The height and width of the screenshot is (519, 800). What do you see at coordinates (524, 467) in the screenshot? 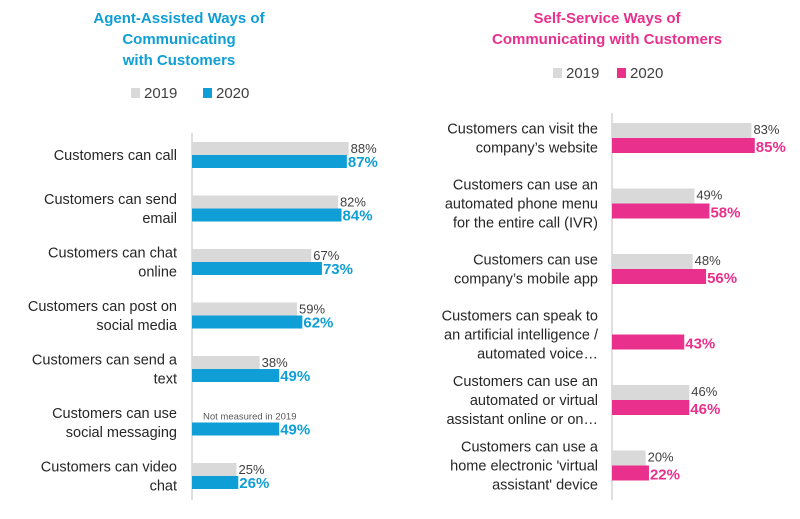
I see `category-label: home electronic 'virtual` at bounding box center [524, 467].